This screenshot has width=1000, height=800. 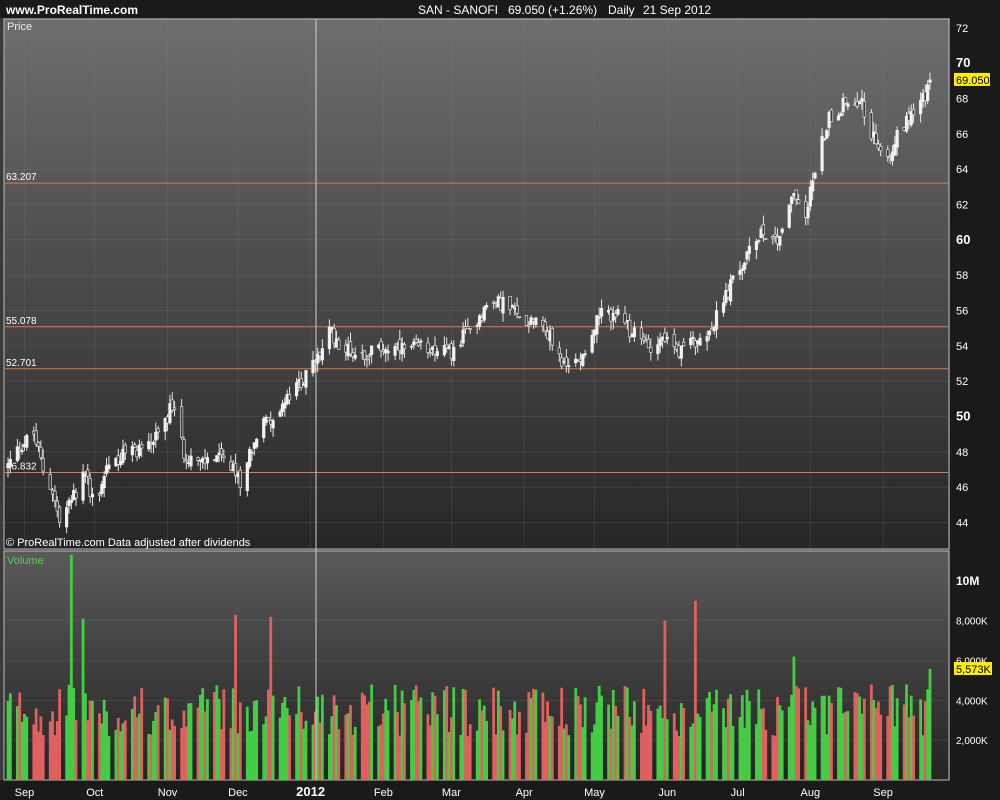 I want to click on month-tick-label: Nov, so click(x=168, y=793).